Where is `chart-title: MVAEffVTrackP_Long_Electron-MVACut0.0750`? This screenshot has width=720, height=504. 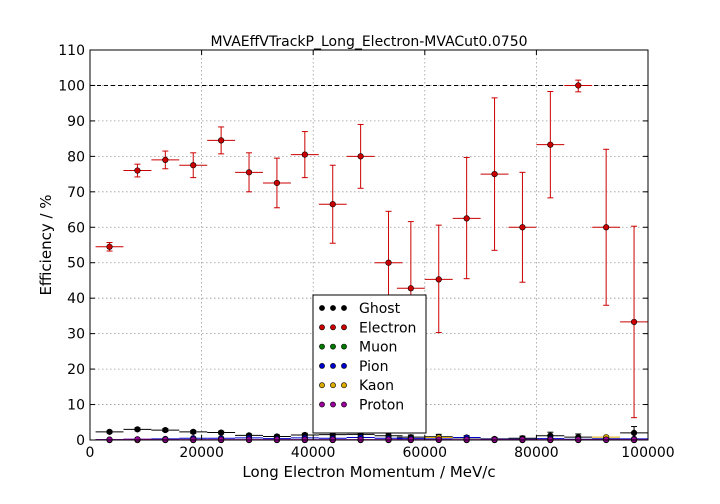
chart-title: MVAEffVTrackP_Long_Electron-MVACut0.0750 is located at coordinates (368, 42).